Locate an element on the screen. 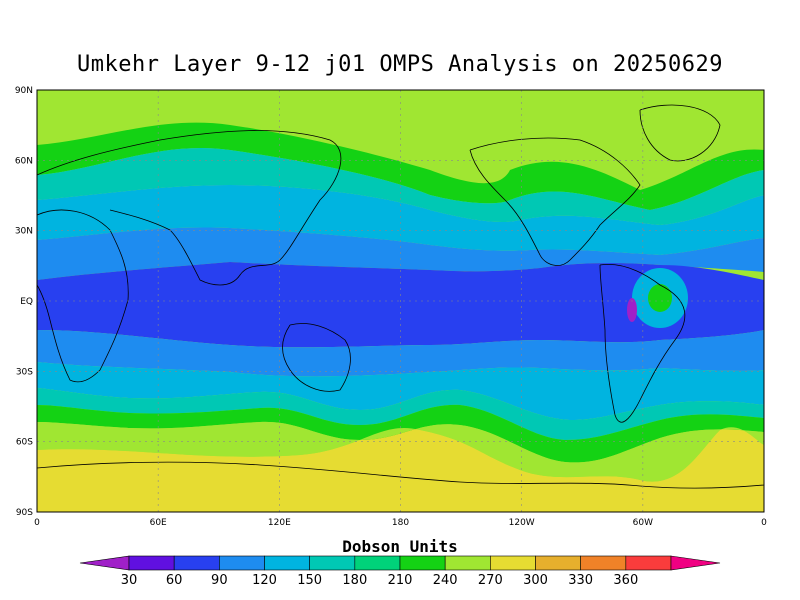 This screenshot has height=600, width=800. coast-eurasia is located at coordinates (189, 208).